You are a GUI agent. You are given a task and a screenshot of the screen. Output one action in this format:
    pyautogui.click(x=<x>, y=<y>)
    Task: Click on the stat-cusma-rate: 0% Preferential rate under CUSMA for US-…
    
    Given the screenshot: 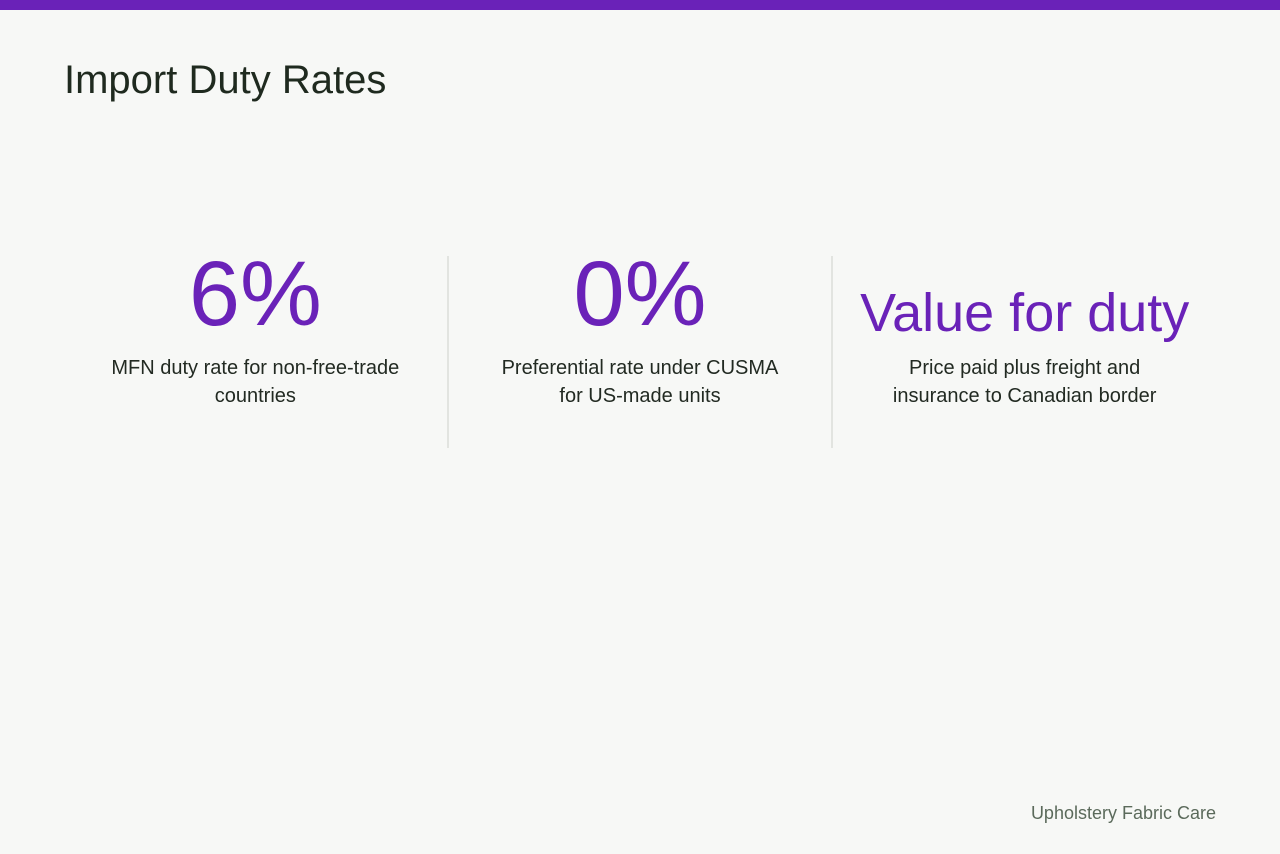 What is the action you would take?
    pyautogui.click(x=639, y=345)
    